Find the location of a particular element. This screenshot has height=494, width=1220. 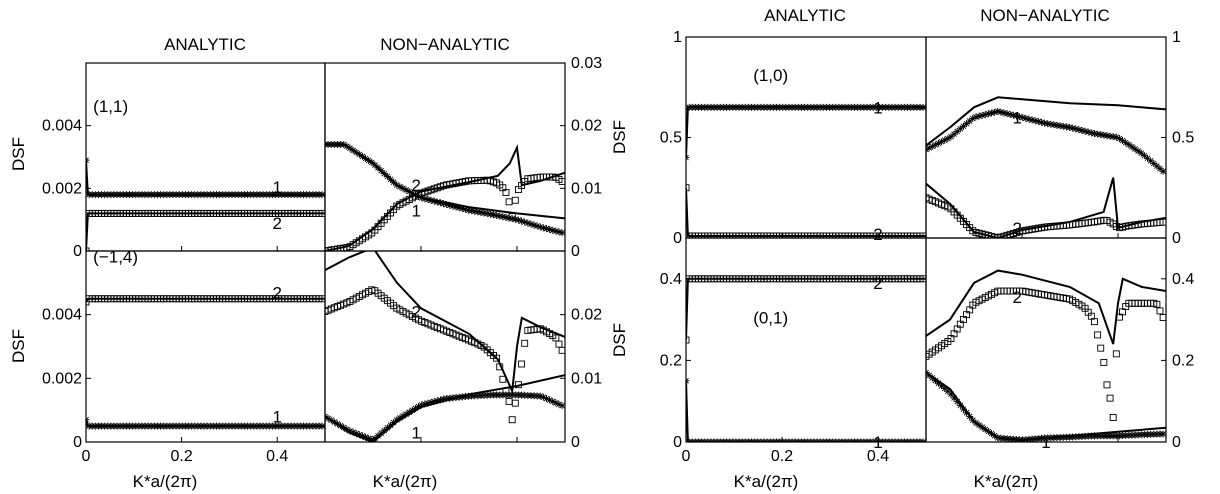

panel-5: 0 0.5 1 1 2 (1,0) is located at coordinates (793, 138).